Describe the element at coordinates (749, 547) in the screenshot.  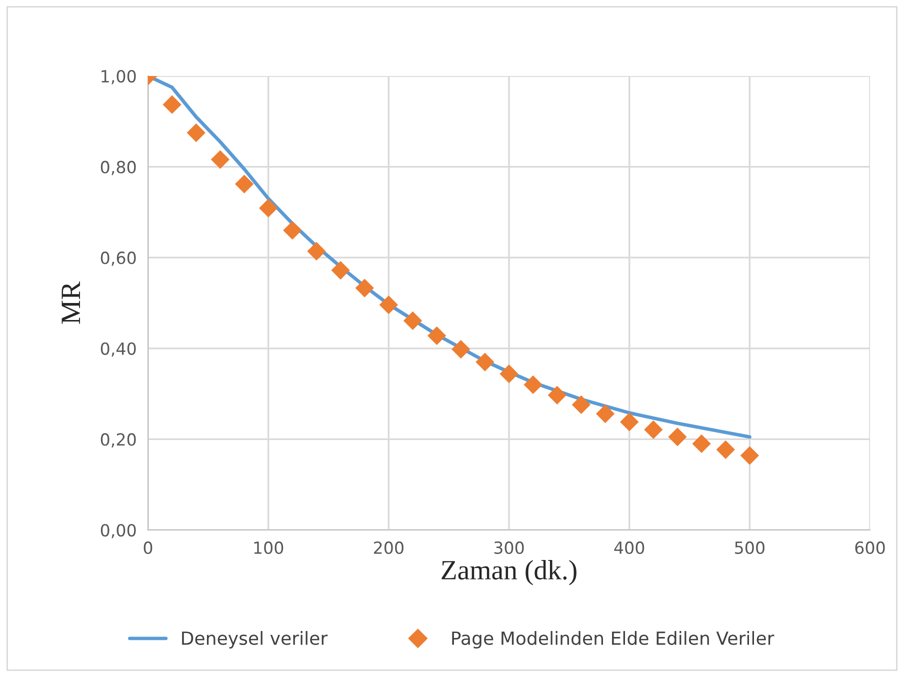
I see `x-tick-label: 500` at that location.